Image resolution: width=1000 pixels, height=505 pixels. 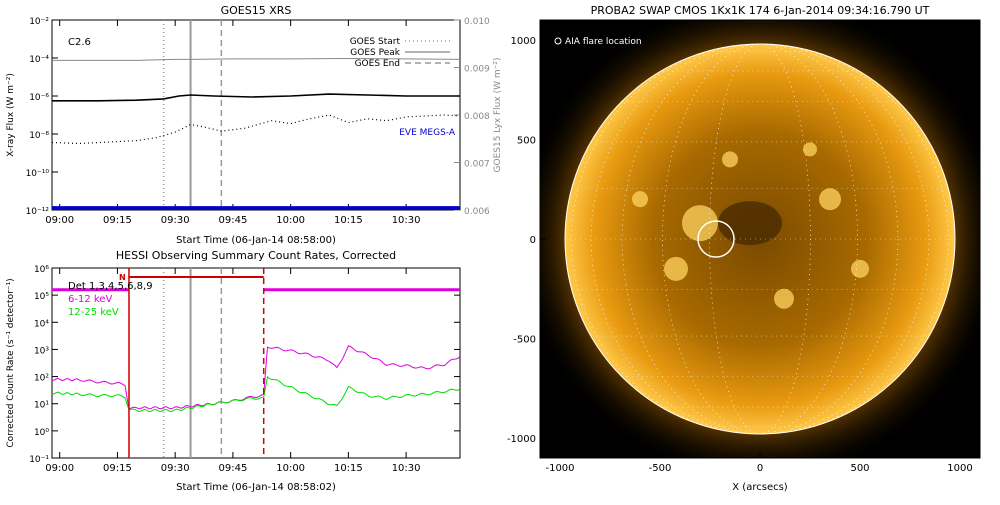 What do you see at coordinates (603, 42) in the screenshot?
I see `swap-legend: AIA flare location` at bounding box center [603, 42].